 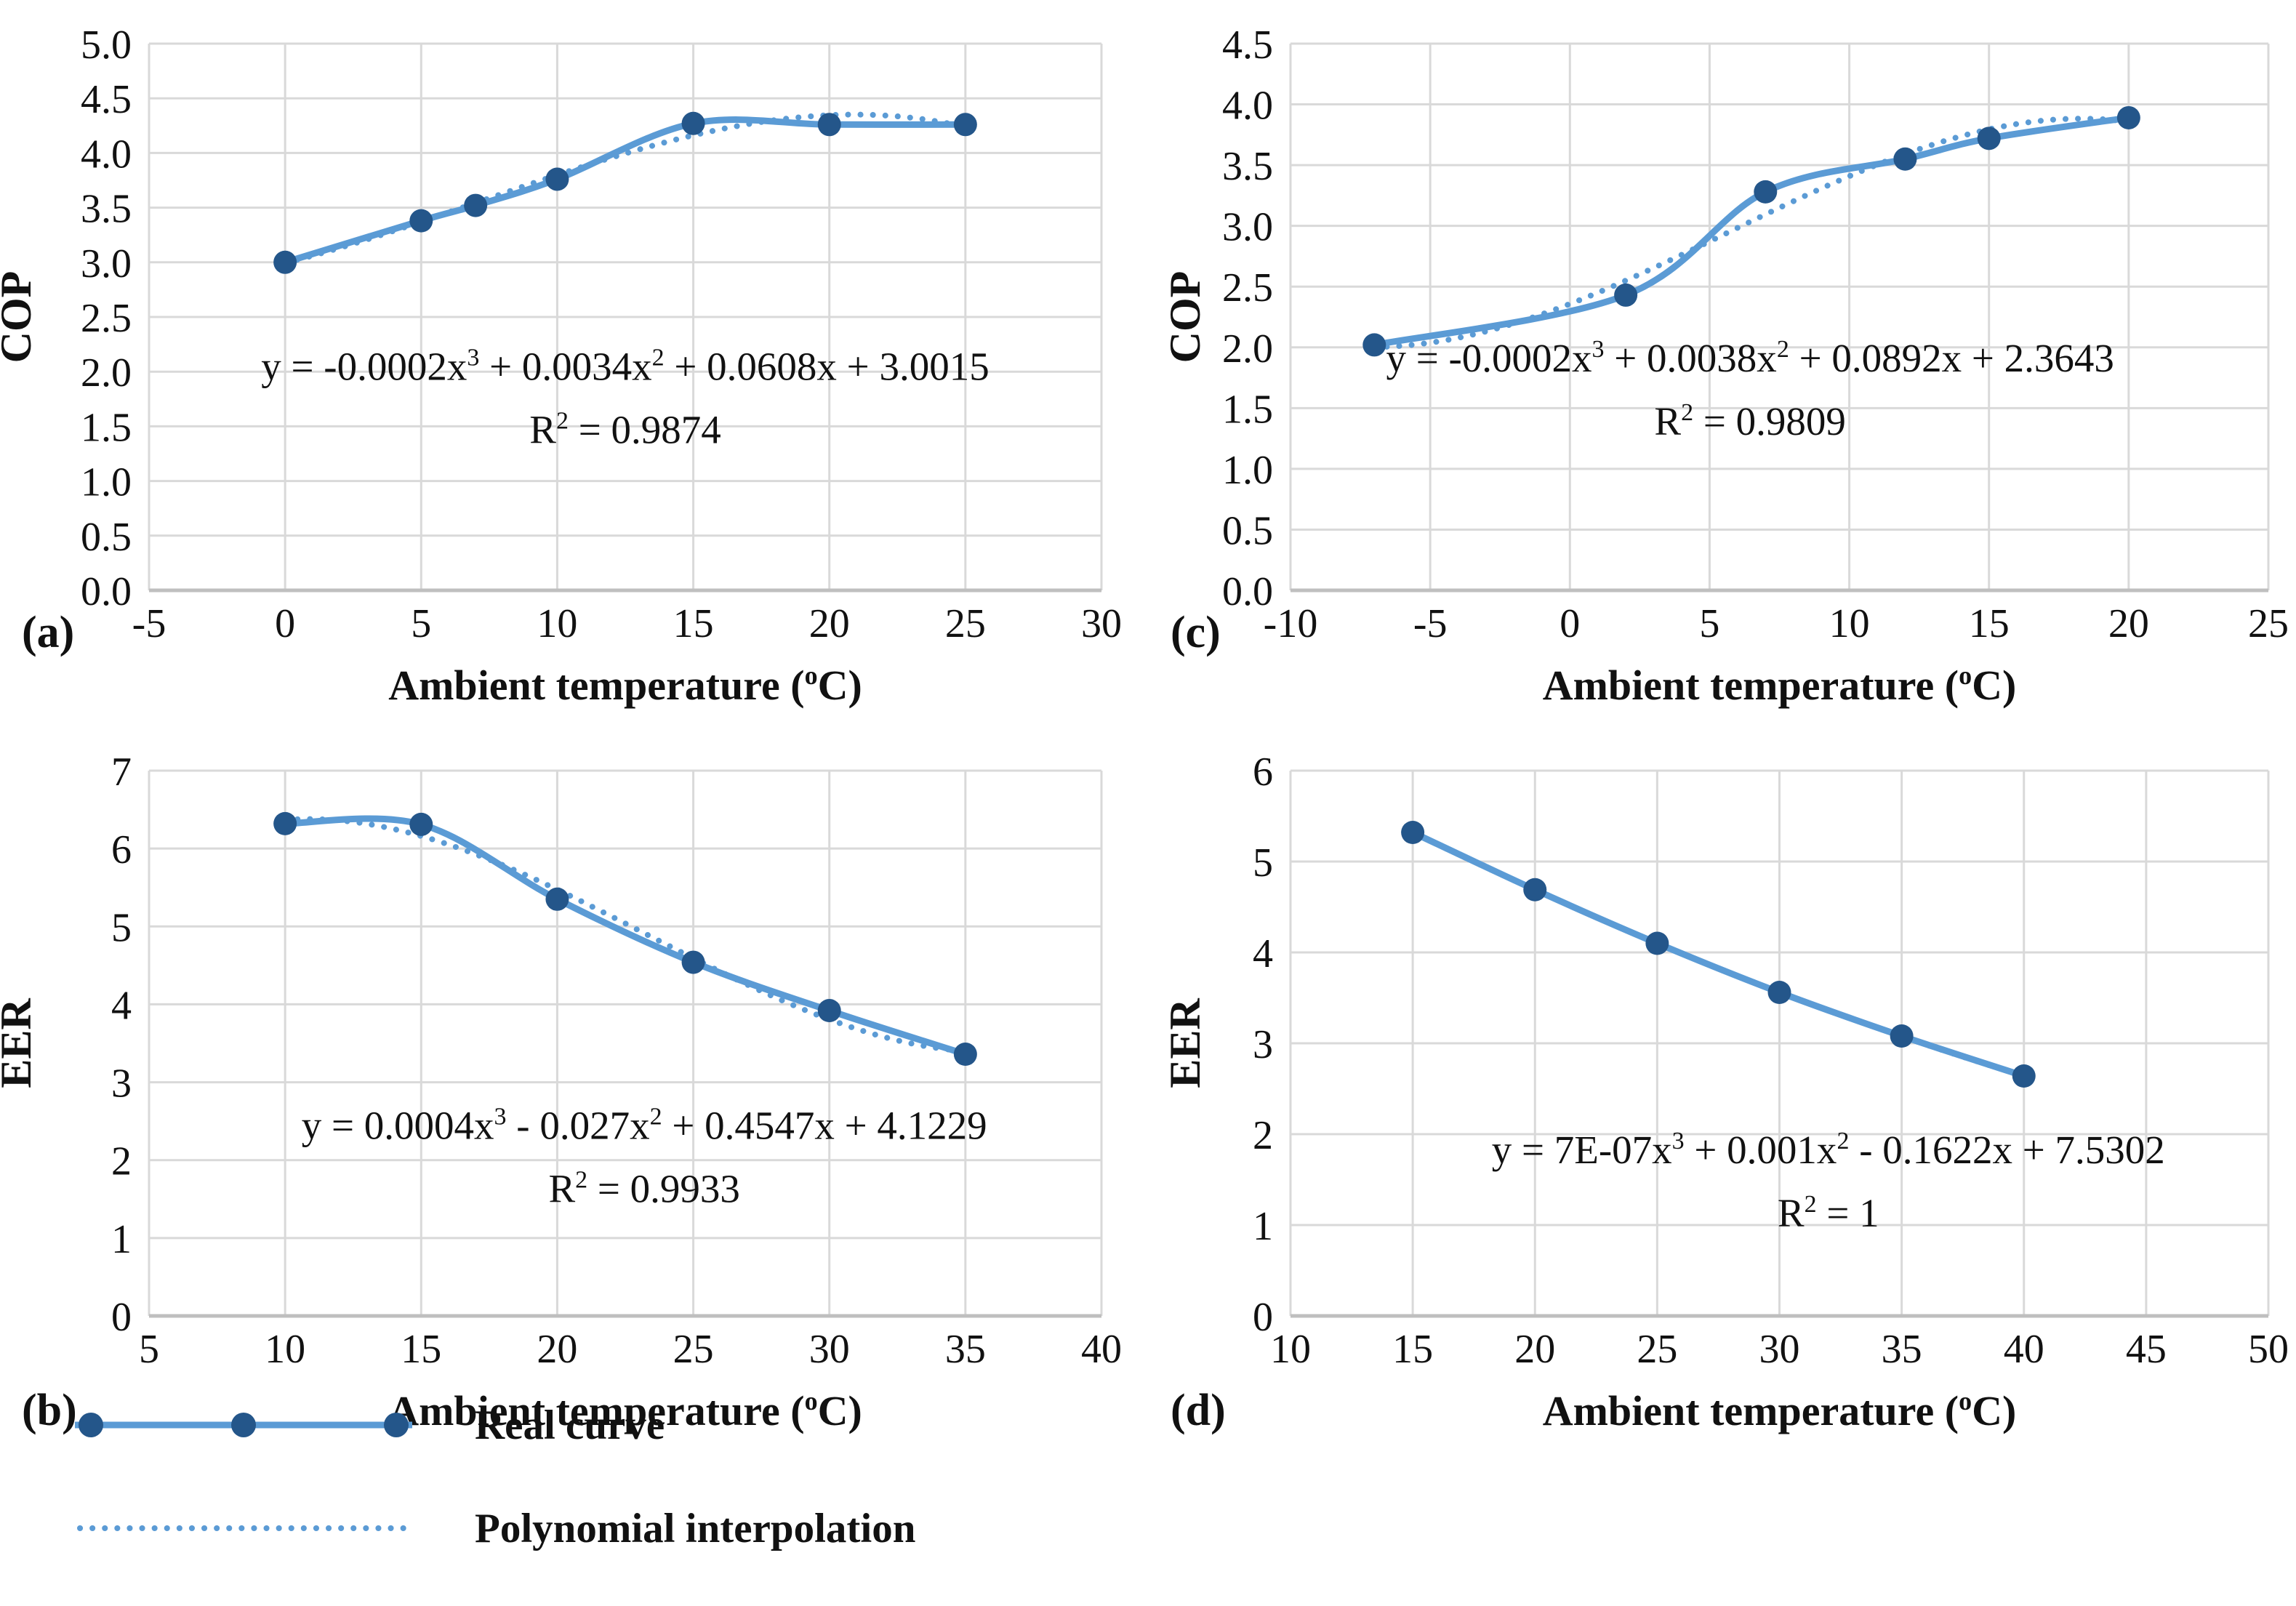 I want to click on y-tick-label: 2.5, so click(x=1248, y=287).